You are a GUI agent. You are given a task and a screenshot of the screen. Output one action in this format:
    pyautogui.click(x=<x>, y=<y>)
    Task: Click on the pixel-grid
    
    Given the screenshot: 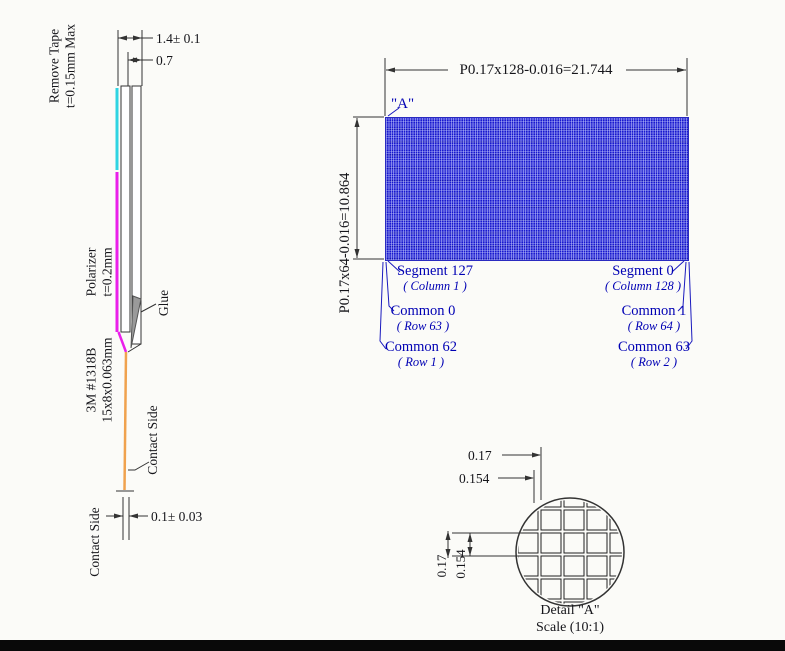 What is the action you would take?
    pyautogui.click(x=570, y=552)
    